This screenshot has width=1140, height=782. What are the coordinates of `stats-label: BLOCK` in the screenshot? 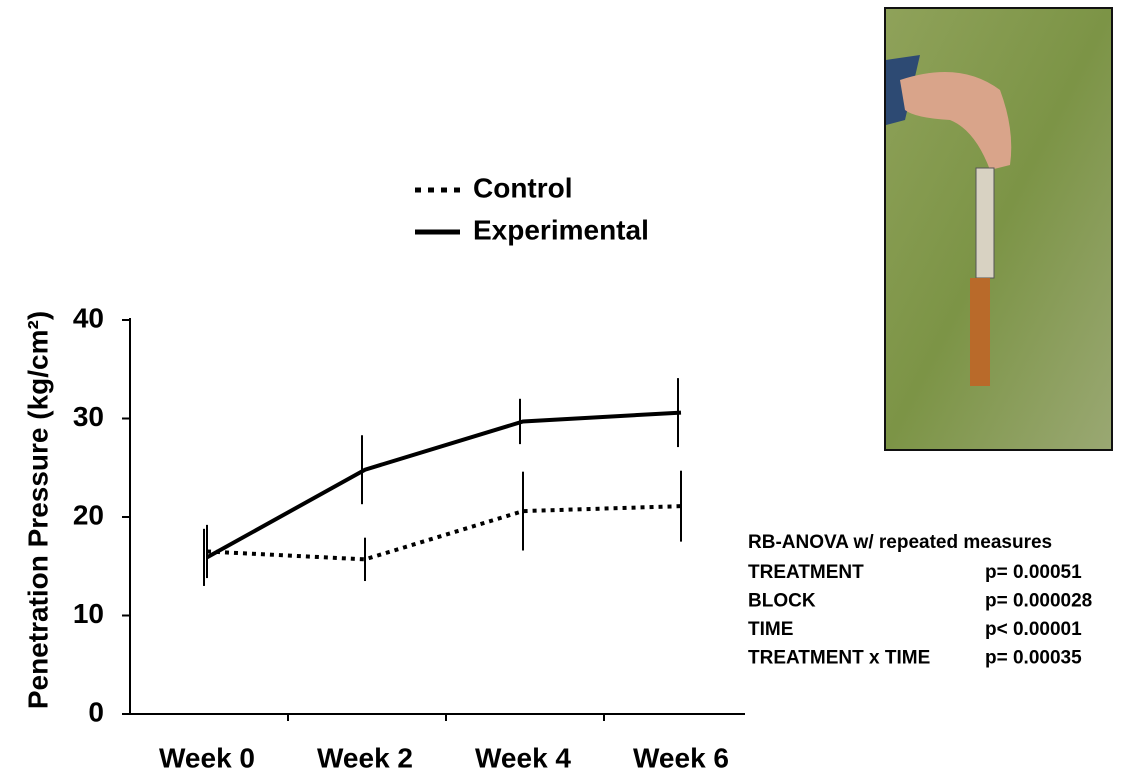 It's located at (782, 601).